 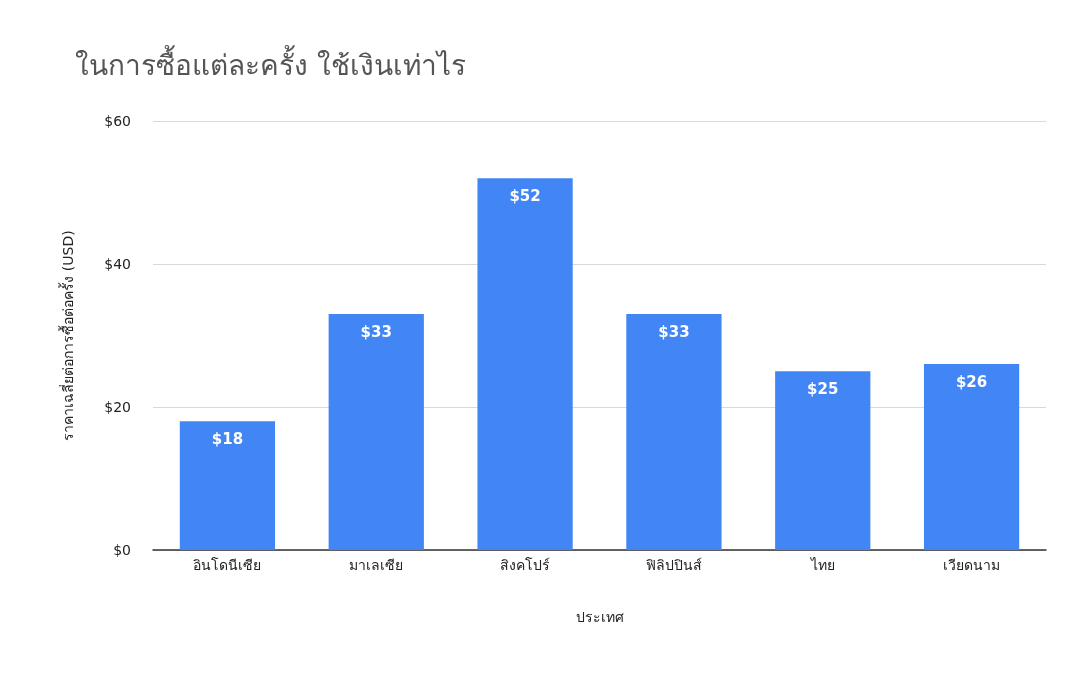 What do you see at coordinates (971, 381) in the screenshot?
I see `data-label: $26` at bounding box center [971, 381].